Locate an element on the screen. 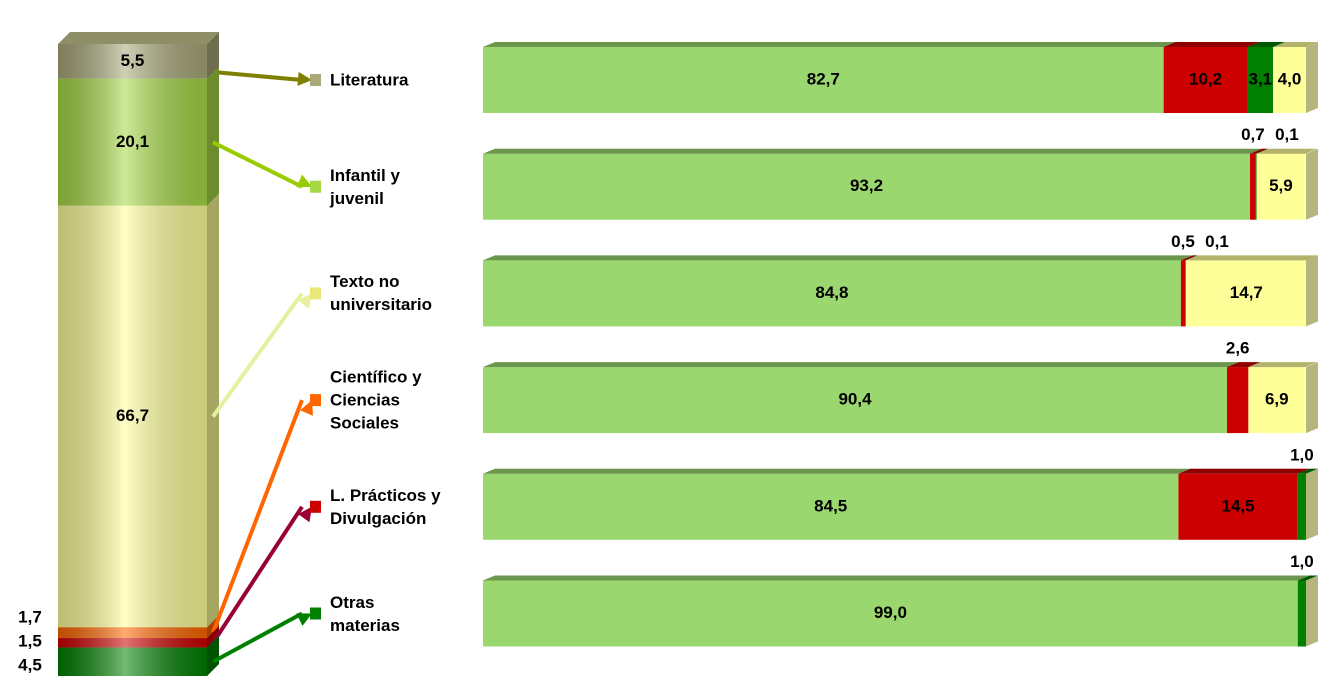 This screenshot has height=682, width=1334. bar-label: 84,5 is located at coordinates (830, 505).